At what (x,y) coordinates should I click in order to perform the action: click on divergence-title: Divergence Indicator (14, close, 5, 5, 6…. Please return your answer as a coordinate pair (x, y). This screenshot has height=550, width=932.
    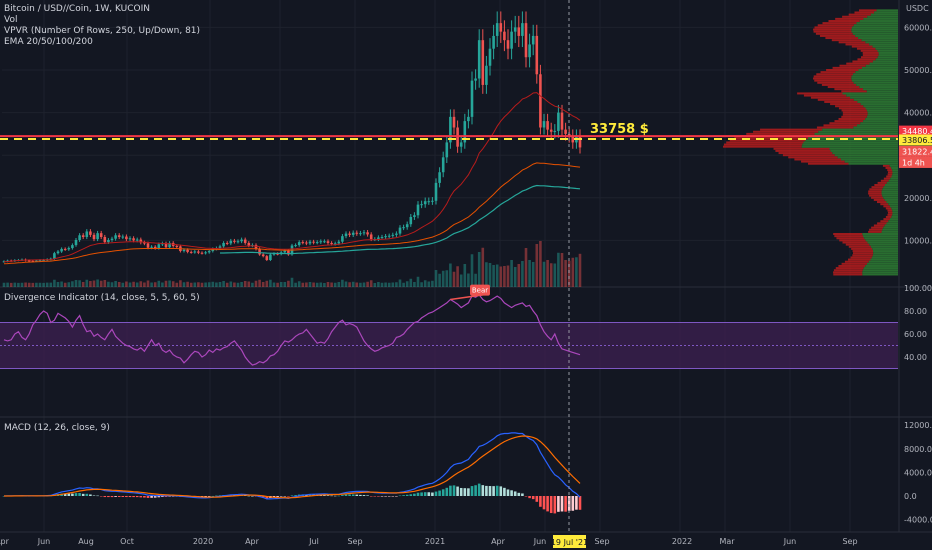
    Looking at the image, I should click on (102, 298).